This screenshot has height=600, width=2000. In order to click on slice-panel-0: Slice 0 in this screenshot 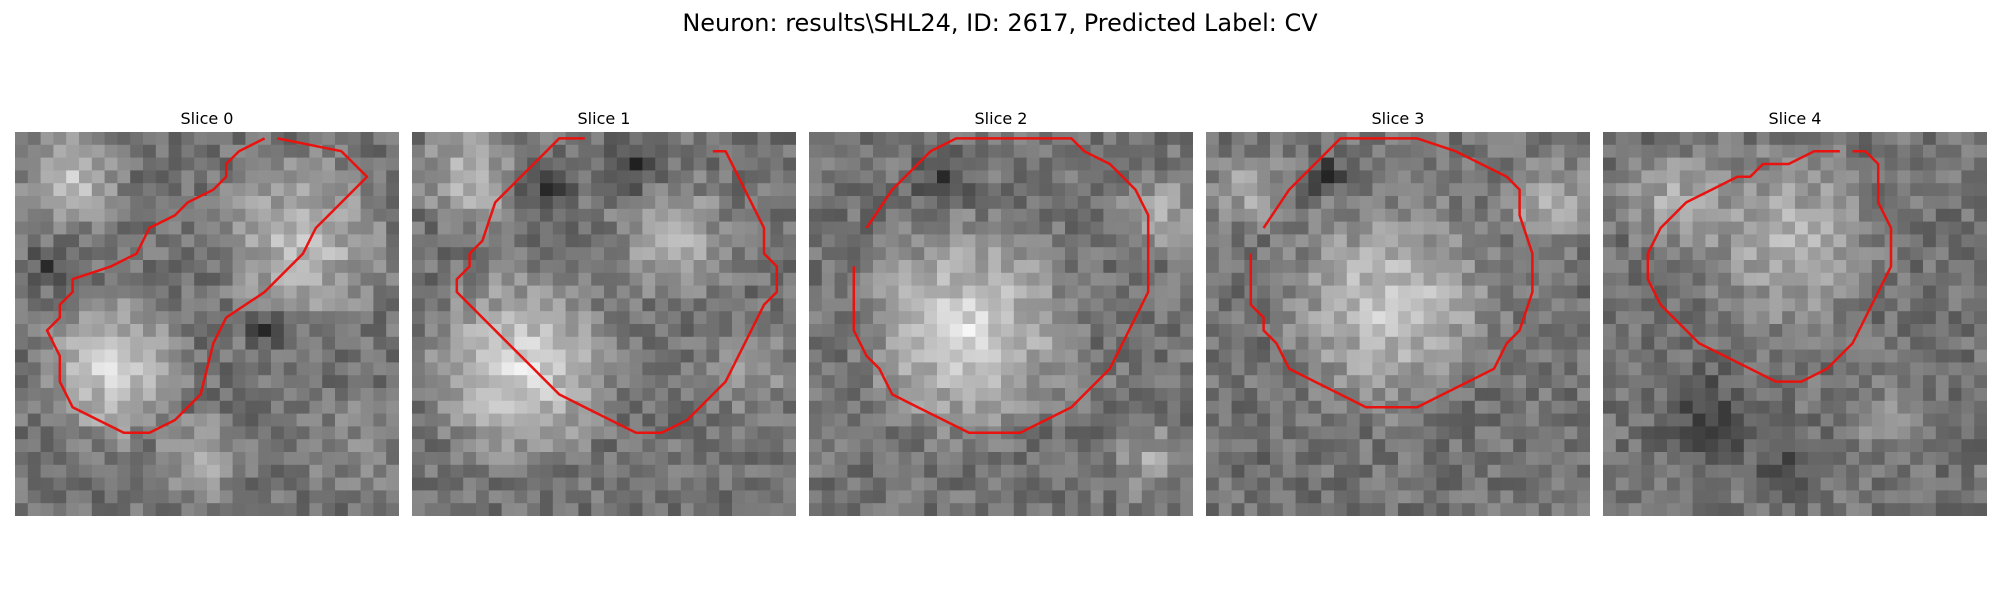, I will do `click(207, 311)`.